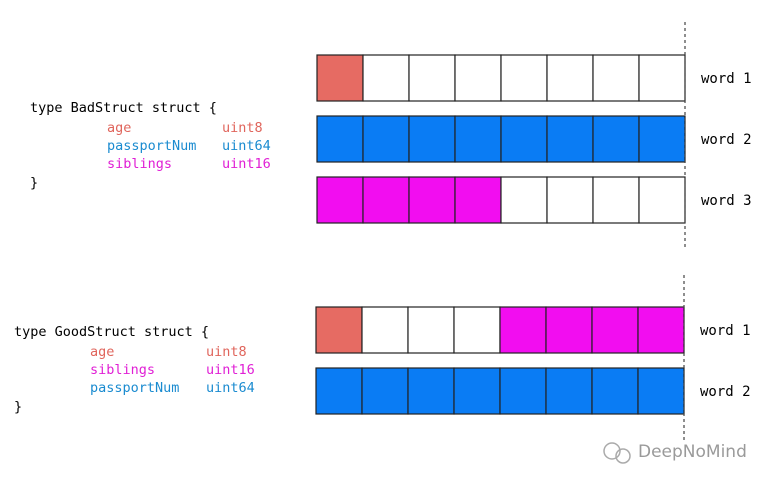 The width and height of the screenshot is (782, 488). What do you see at coordinates (692, 452) in the screenshot?
I see `watermark-text: DeepNoMind` at bounding box center [692, 452].